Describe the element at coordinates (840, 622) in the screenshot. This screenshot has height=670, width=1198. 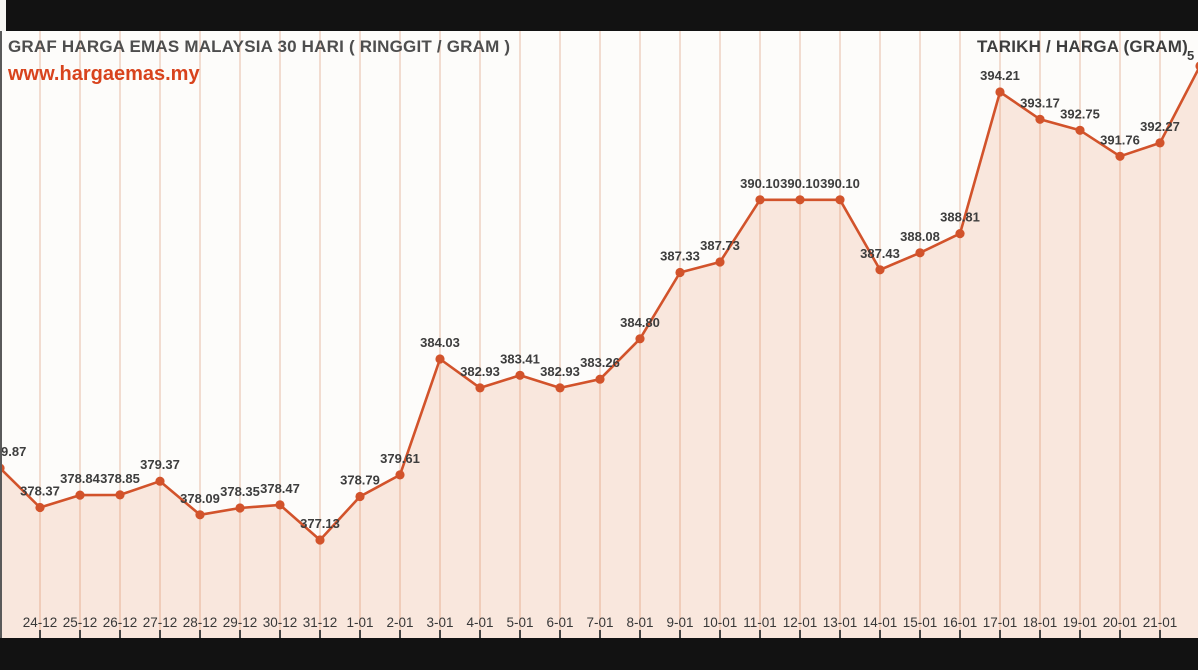
I see `x-tick-label: 13-01` at that location.